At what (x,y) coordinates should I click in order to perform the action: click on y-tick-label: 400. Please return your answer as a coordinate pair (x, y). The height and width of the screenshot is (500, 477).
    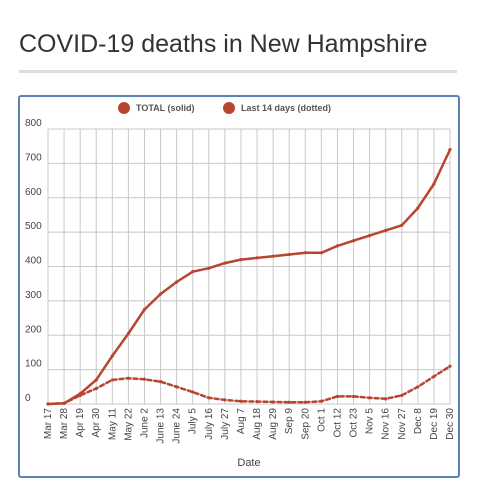
    Looking at the image, I should click on (33, 261).